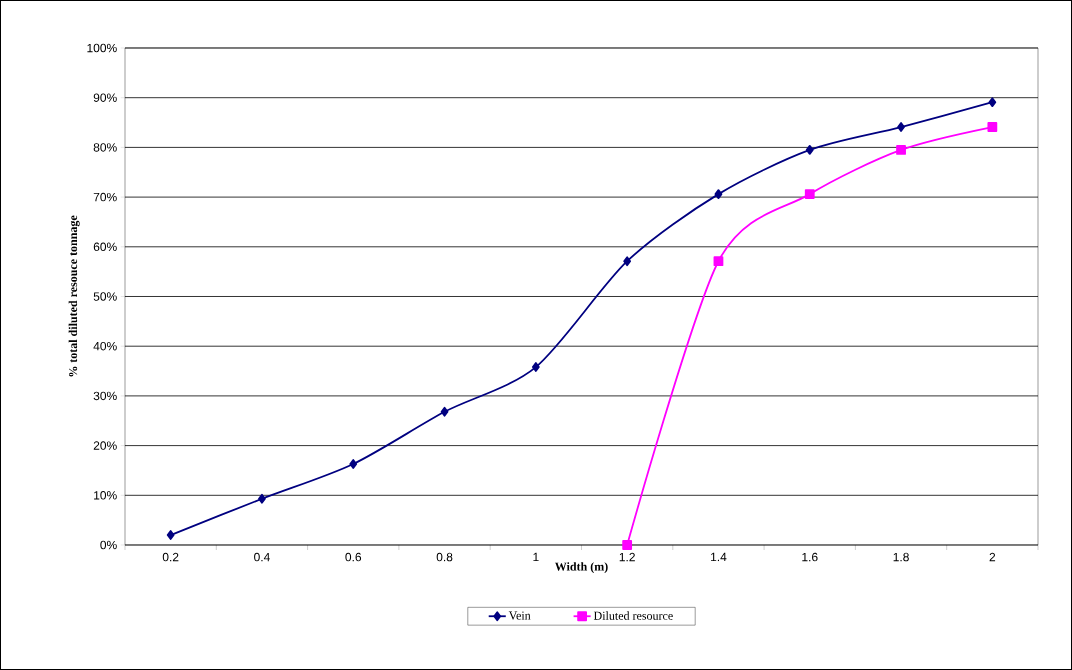  What do you see at coordinates (262, 557) in the screenshot?
I see `x-tick-label: 0.4` at bounding box center [262, 557].